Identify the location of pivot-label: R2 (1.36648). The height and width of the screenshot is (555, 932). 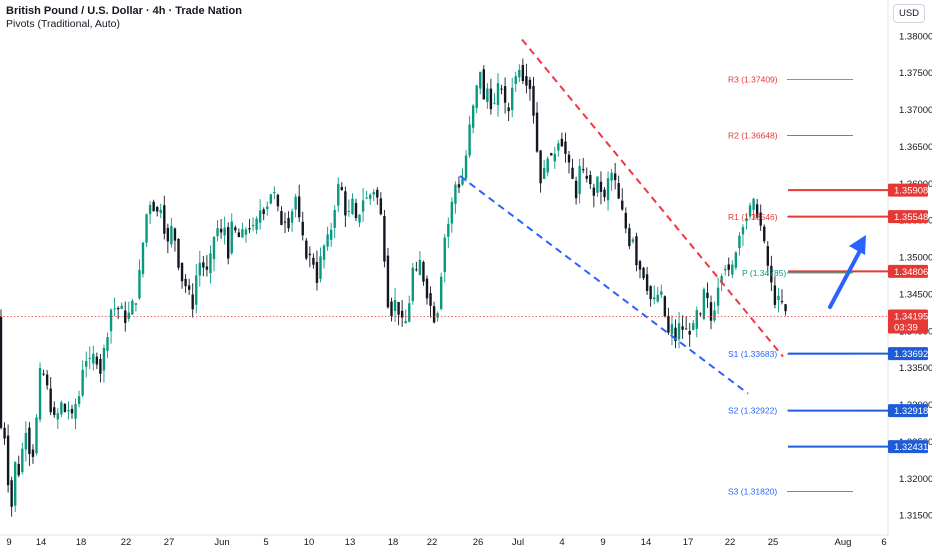
(753, 136).